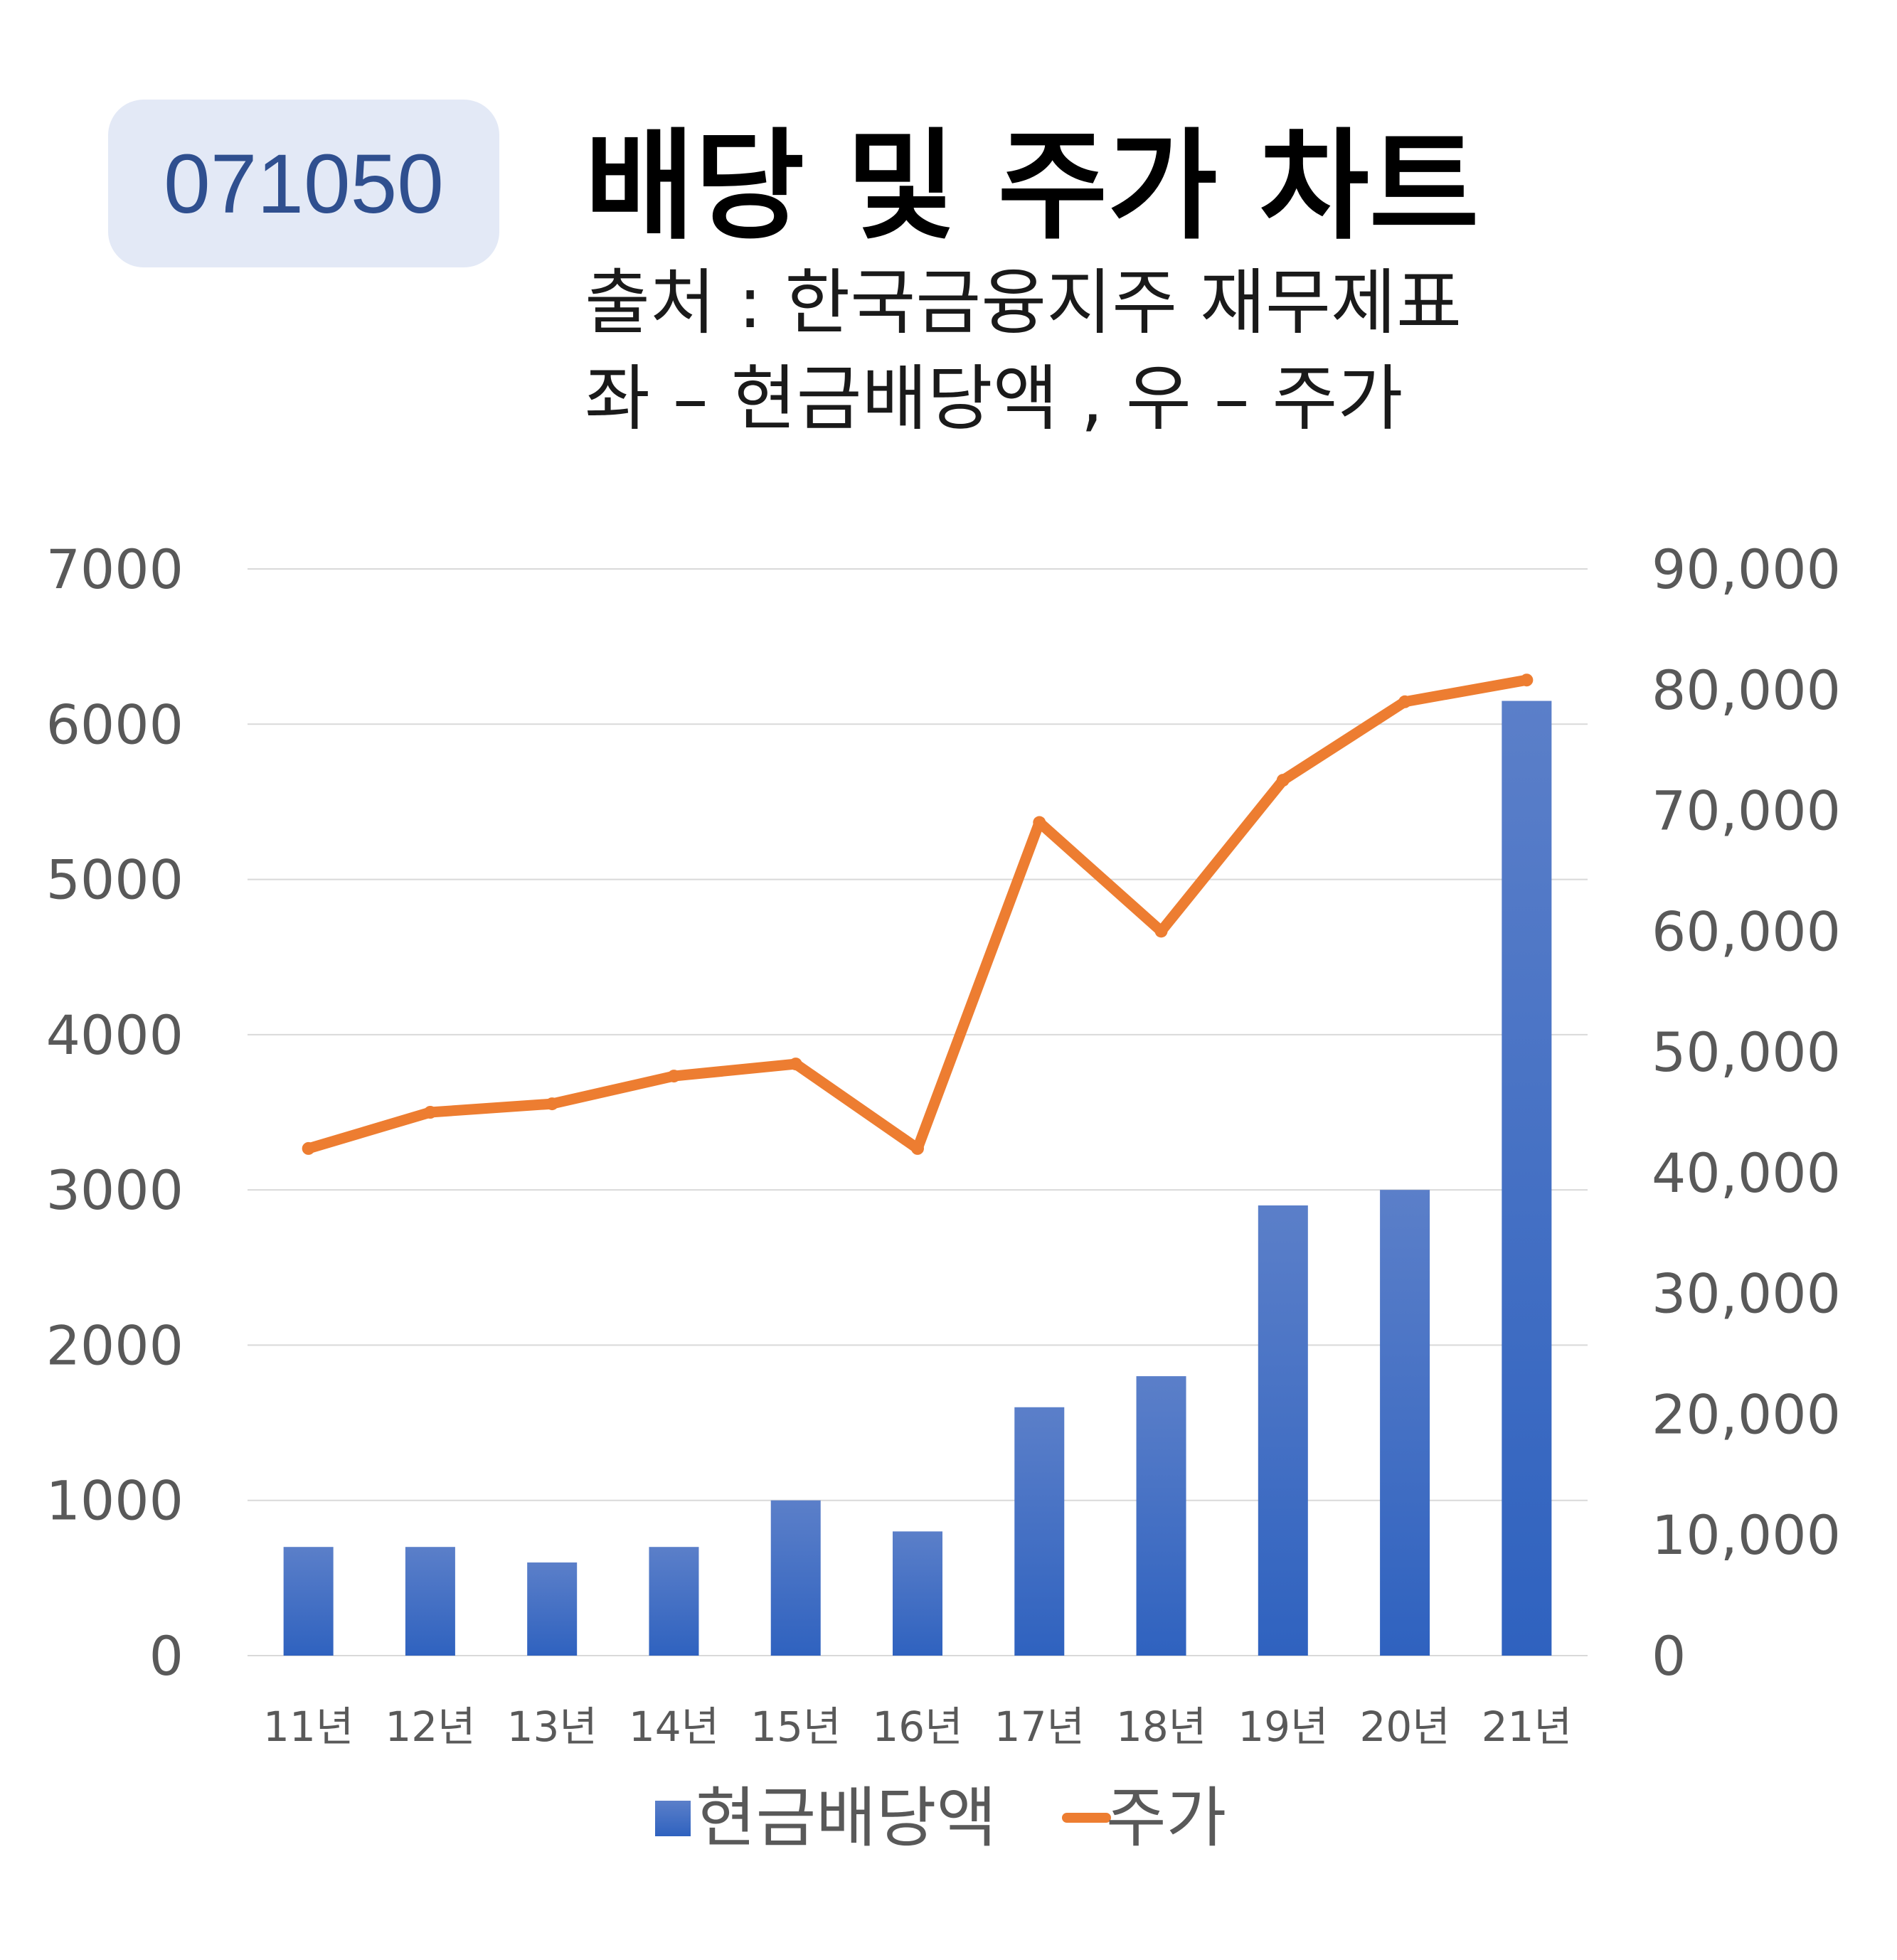  What do you see at coordinates (552, 1727) in the screenshot?
I see `x-axis-tick-label: 13년` at bounding box center [552, 1727].